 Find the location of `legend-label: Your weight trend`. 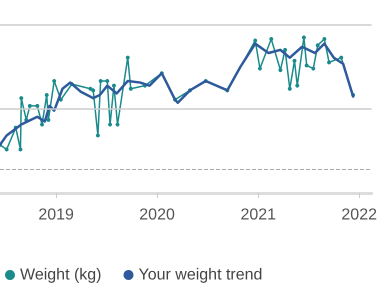

legend-label: Your weight trend is located at coordinates (200, 275).